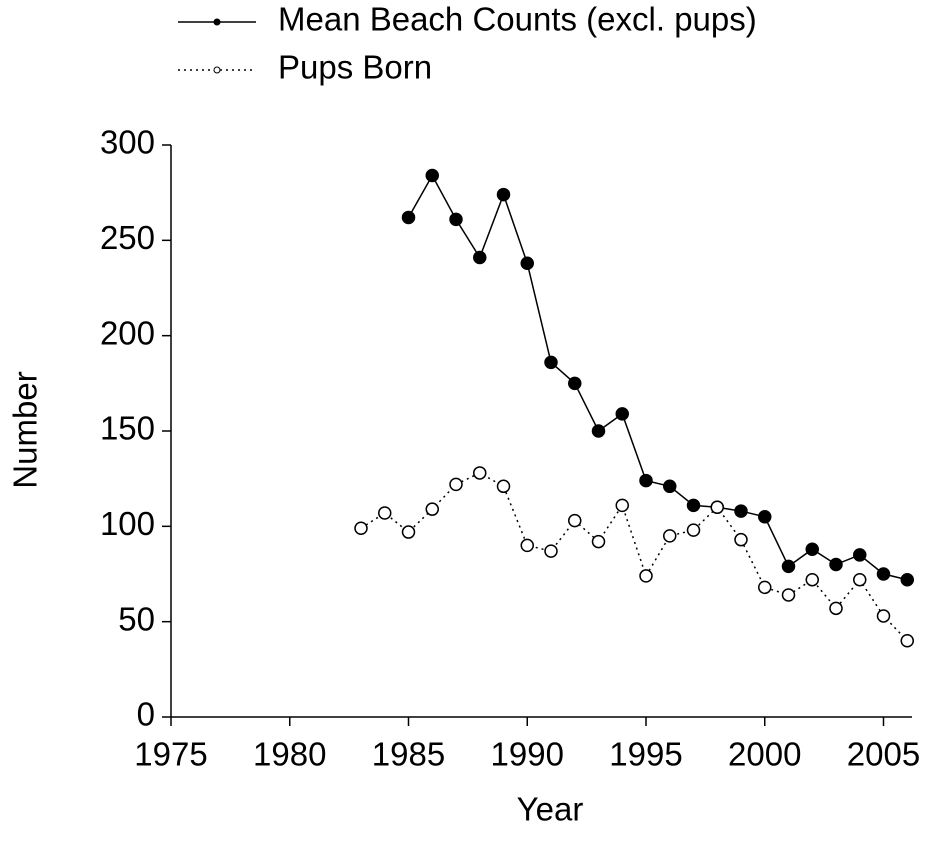  I want to click on y-tick-label: 150, so click(127, 428).